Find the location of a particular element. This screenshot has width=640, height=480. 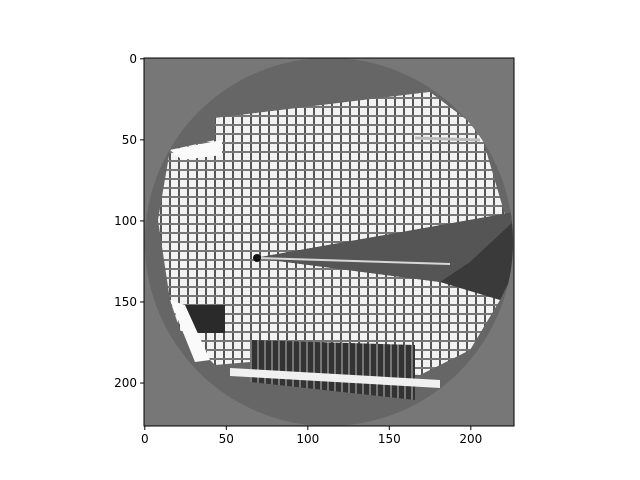

y-tick-label: 50 is located at coordinates (129, 140).